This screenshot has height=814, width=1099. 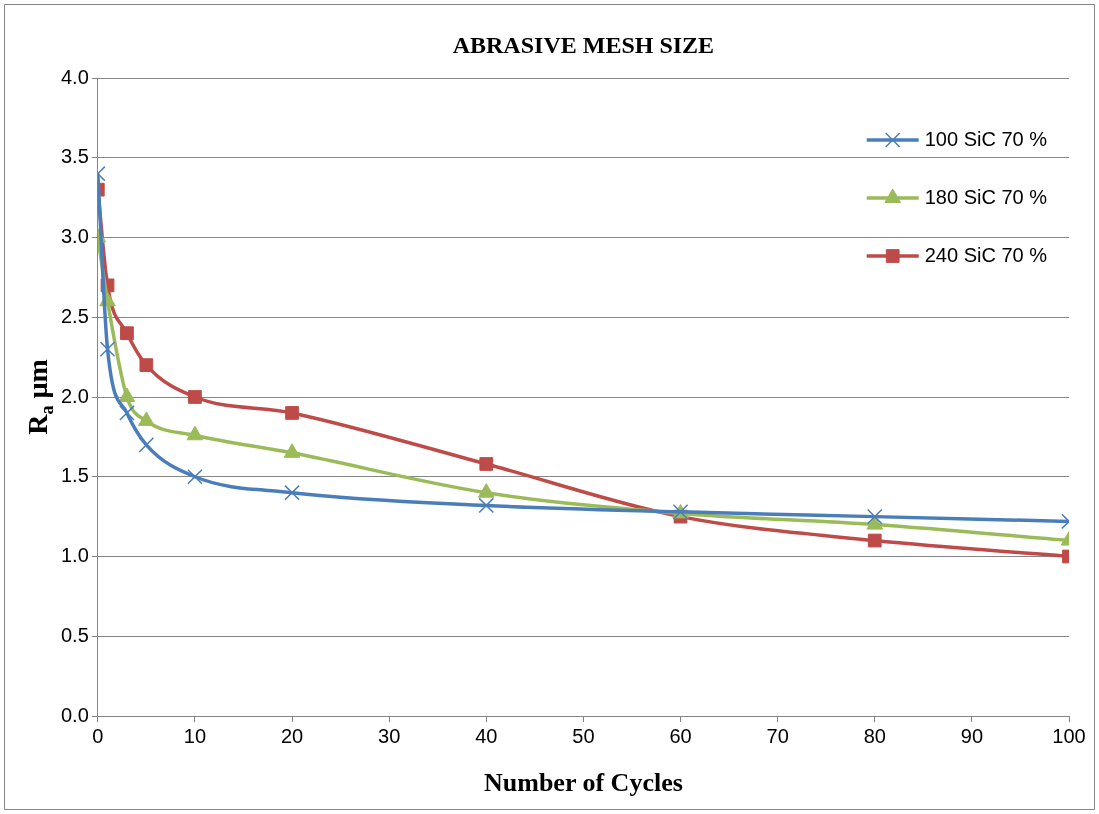 I want to click on y-tick-label: 4.0, so click(x=74, y=76).